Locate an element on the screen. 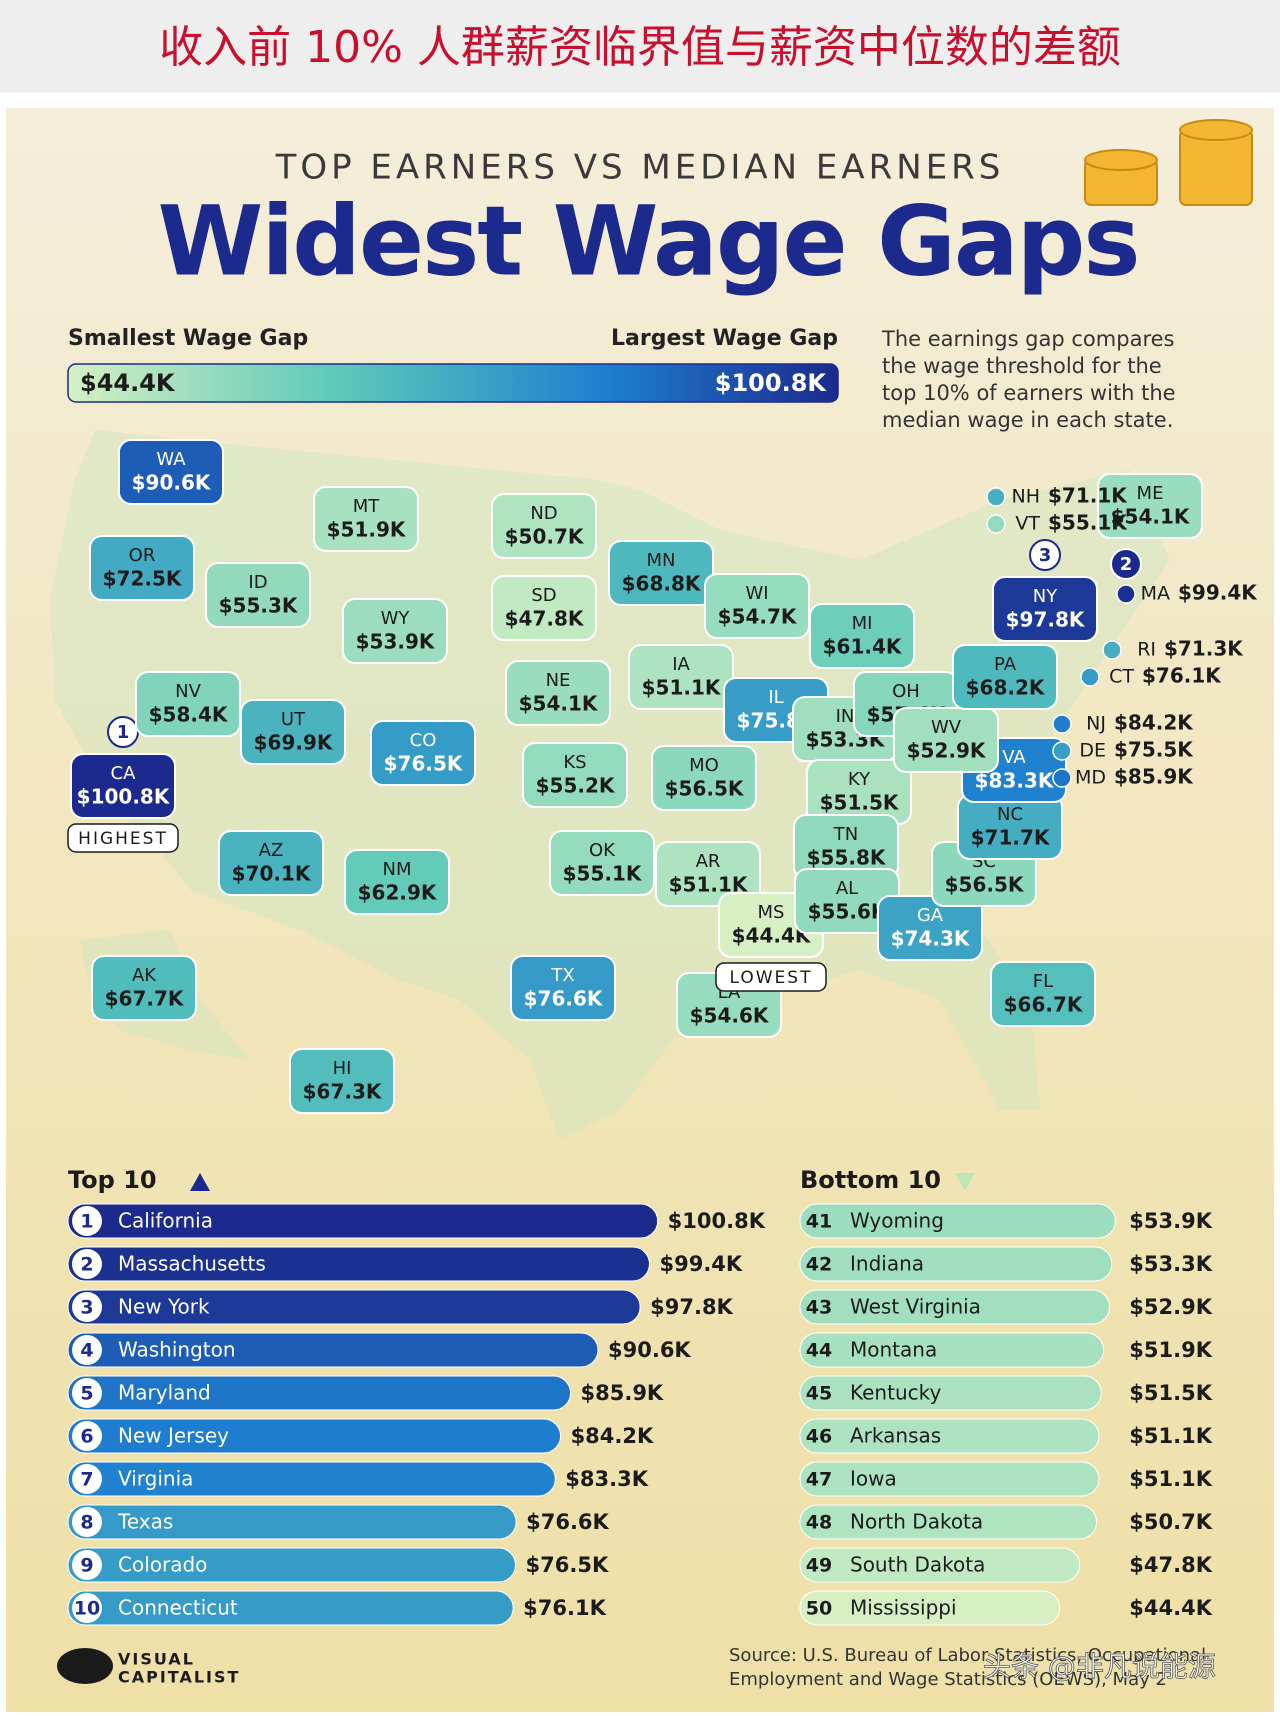 This screenshot has width=1280, height=1716. state-value: $66.7K is located at coordinates (1044, 1005).